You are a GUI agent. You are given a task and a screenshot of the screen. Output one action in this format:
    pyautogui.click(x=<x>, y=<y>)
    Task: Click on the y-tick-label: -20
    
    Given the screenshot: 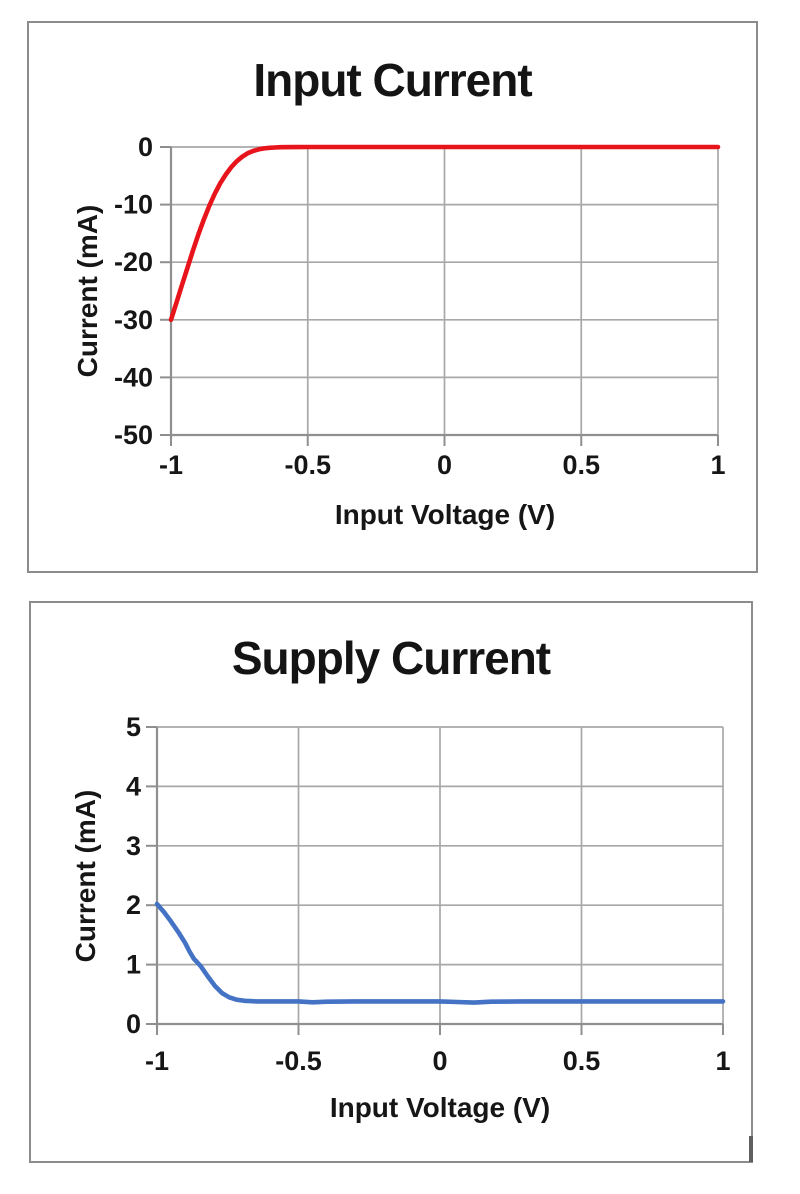 What is the action you would take?
    pyautogui.click(x=133, y=262)
    